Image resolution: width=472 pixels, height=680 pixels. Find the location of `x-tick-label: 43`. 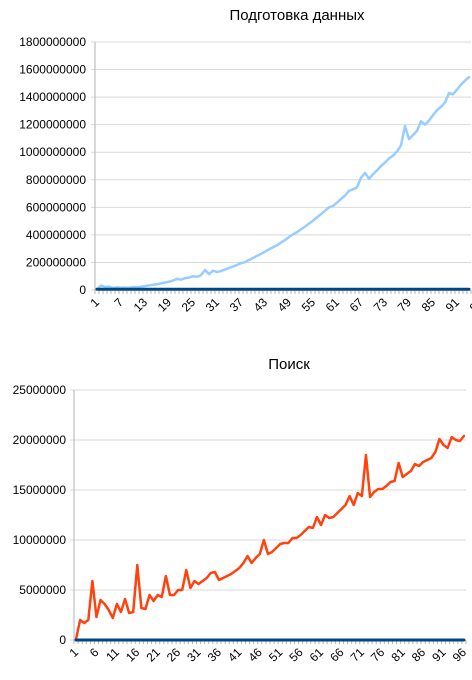

x-tick-label: 43 is located at coordinates (261, 305).